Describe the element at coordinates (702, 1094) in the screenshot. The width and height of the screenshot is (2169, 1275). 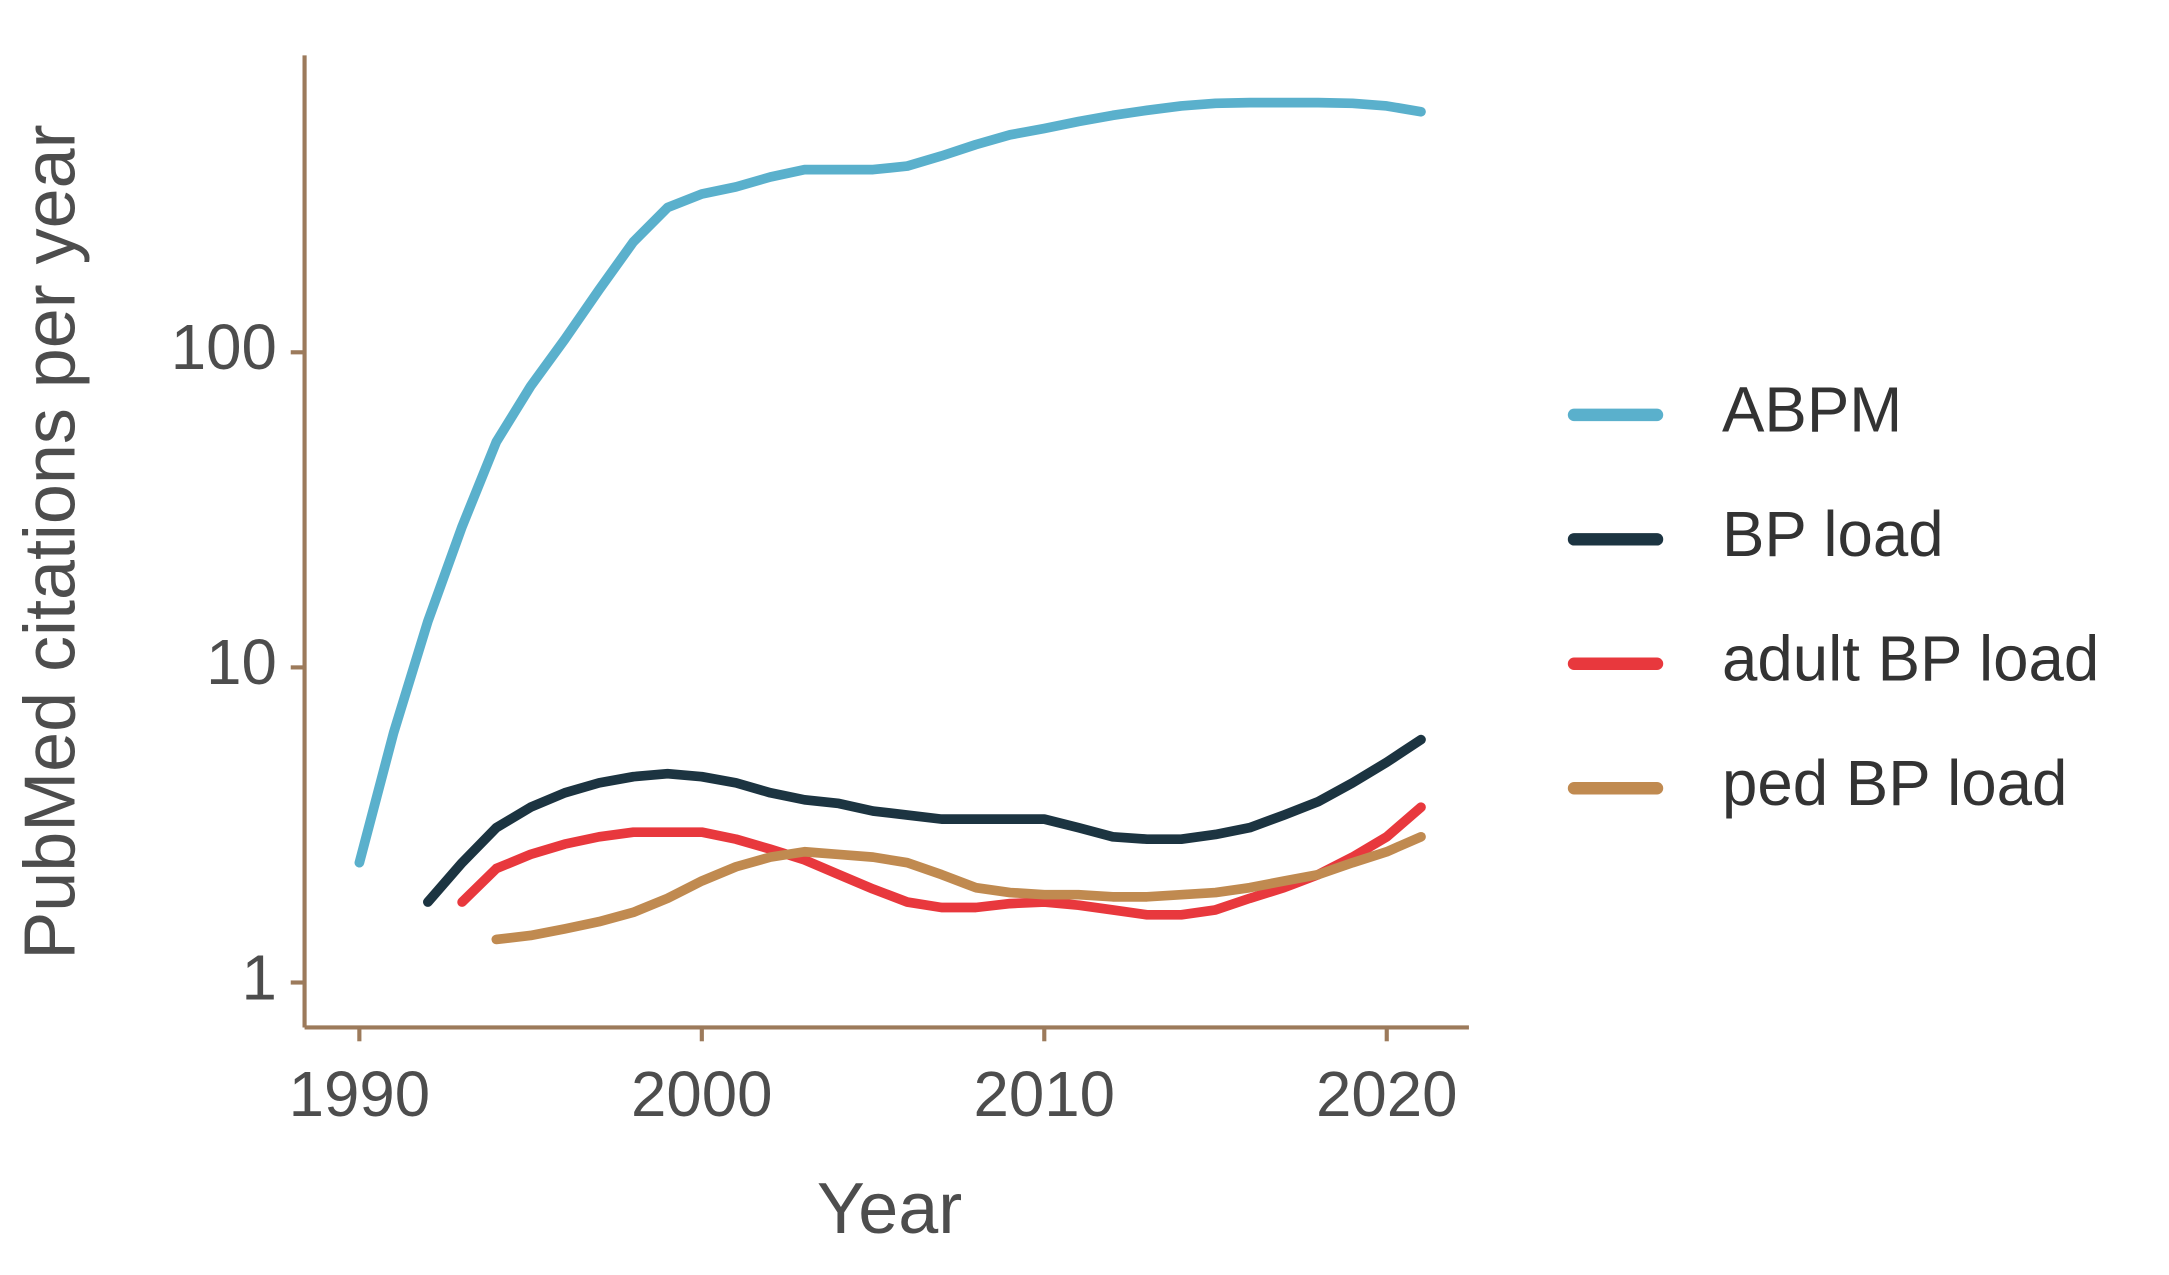
I see `x-tick-label: 2000` at that location.